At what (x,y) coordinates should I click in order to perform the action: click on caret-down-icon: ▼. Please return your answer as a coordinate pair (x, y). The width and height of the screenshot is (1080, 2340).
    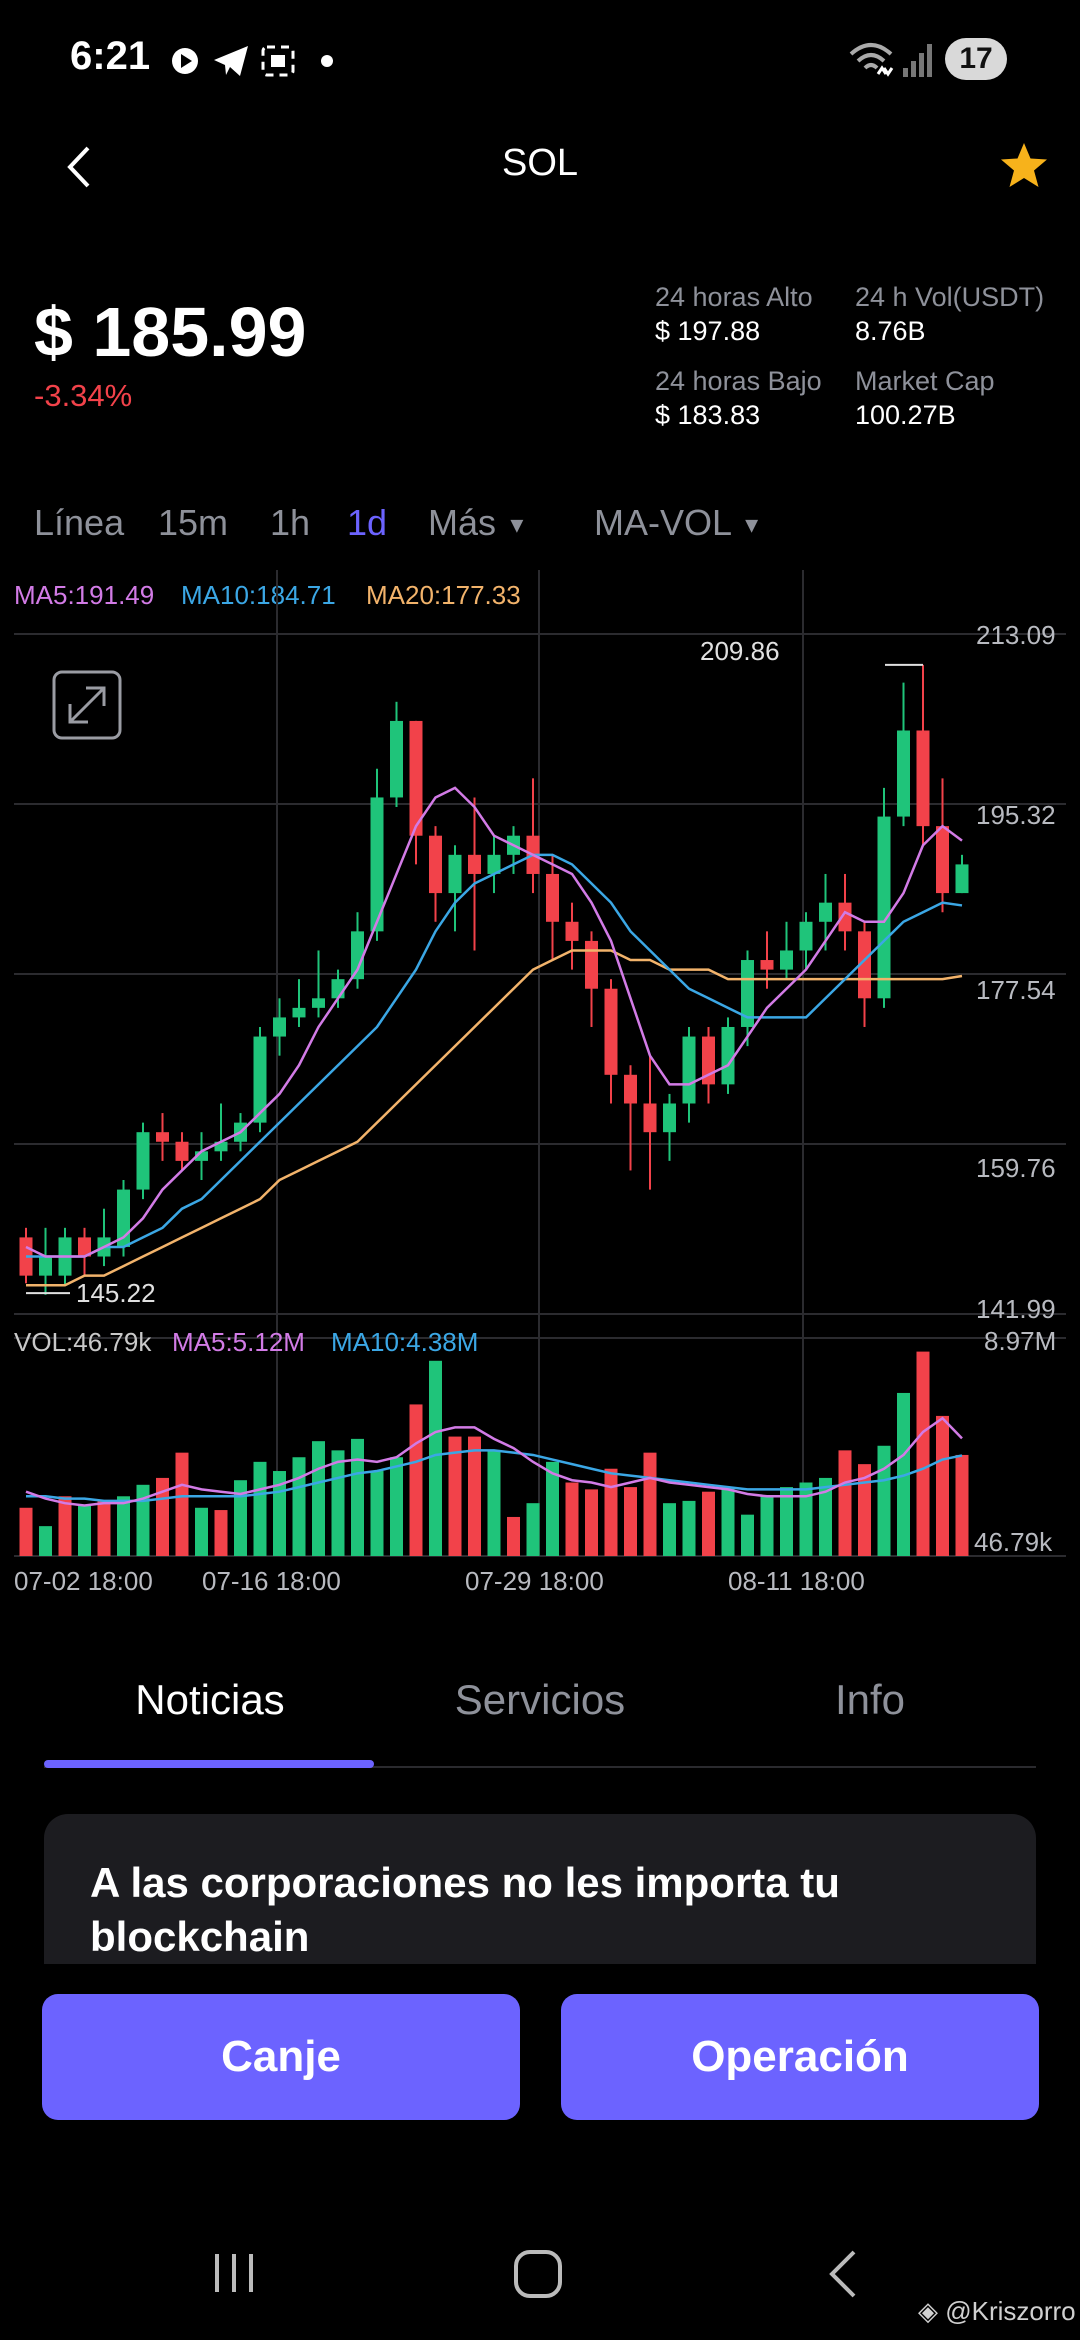
    Looking at the image, I should click on (517, 525).